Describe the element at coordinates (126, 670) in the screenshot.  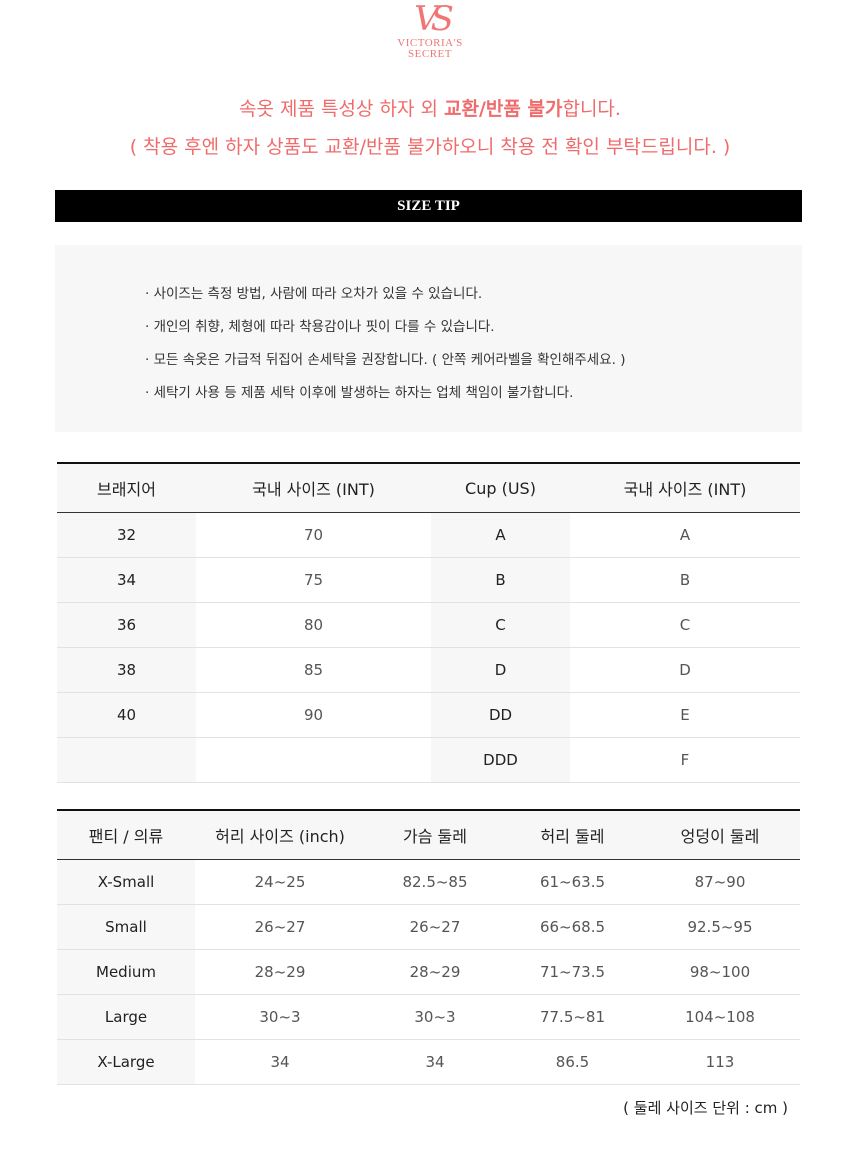
I see `table-cell: 38` at that location.